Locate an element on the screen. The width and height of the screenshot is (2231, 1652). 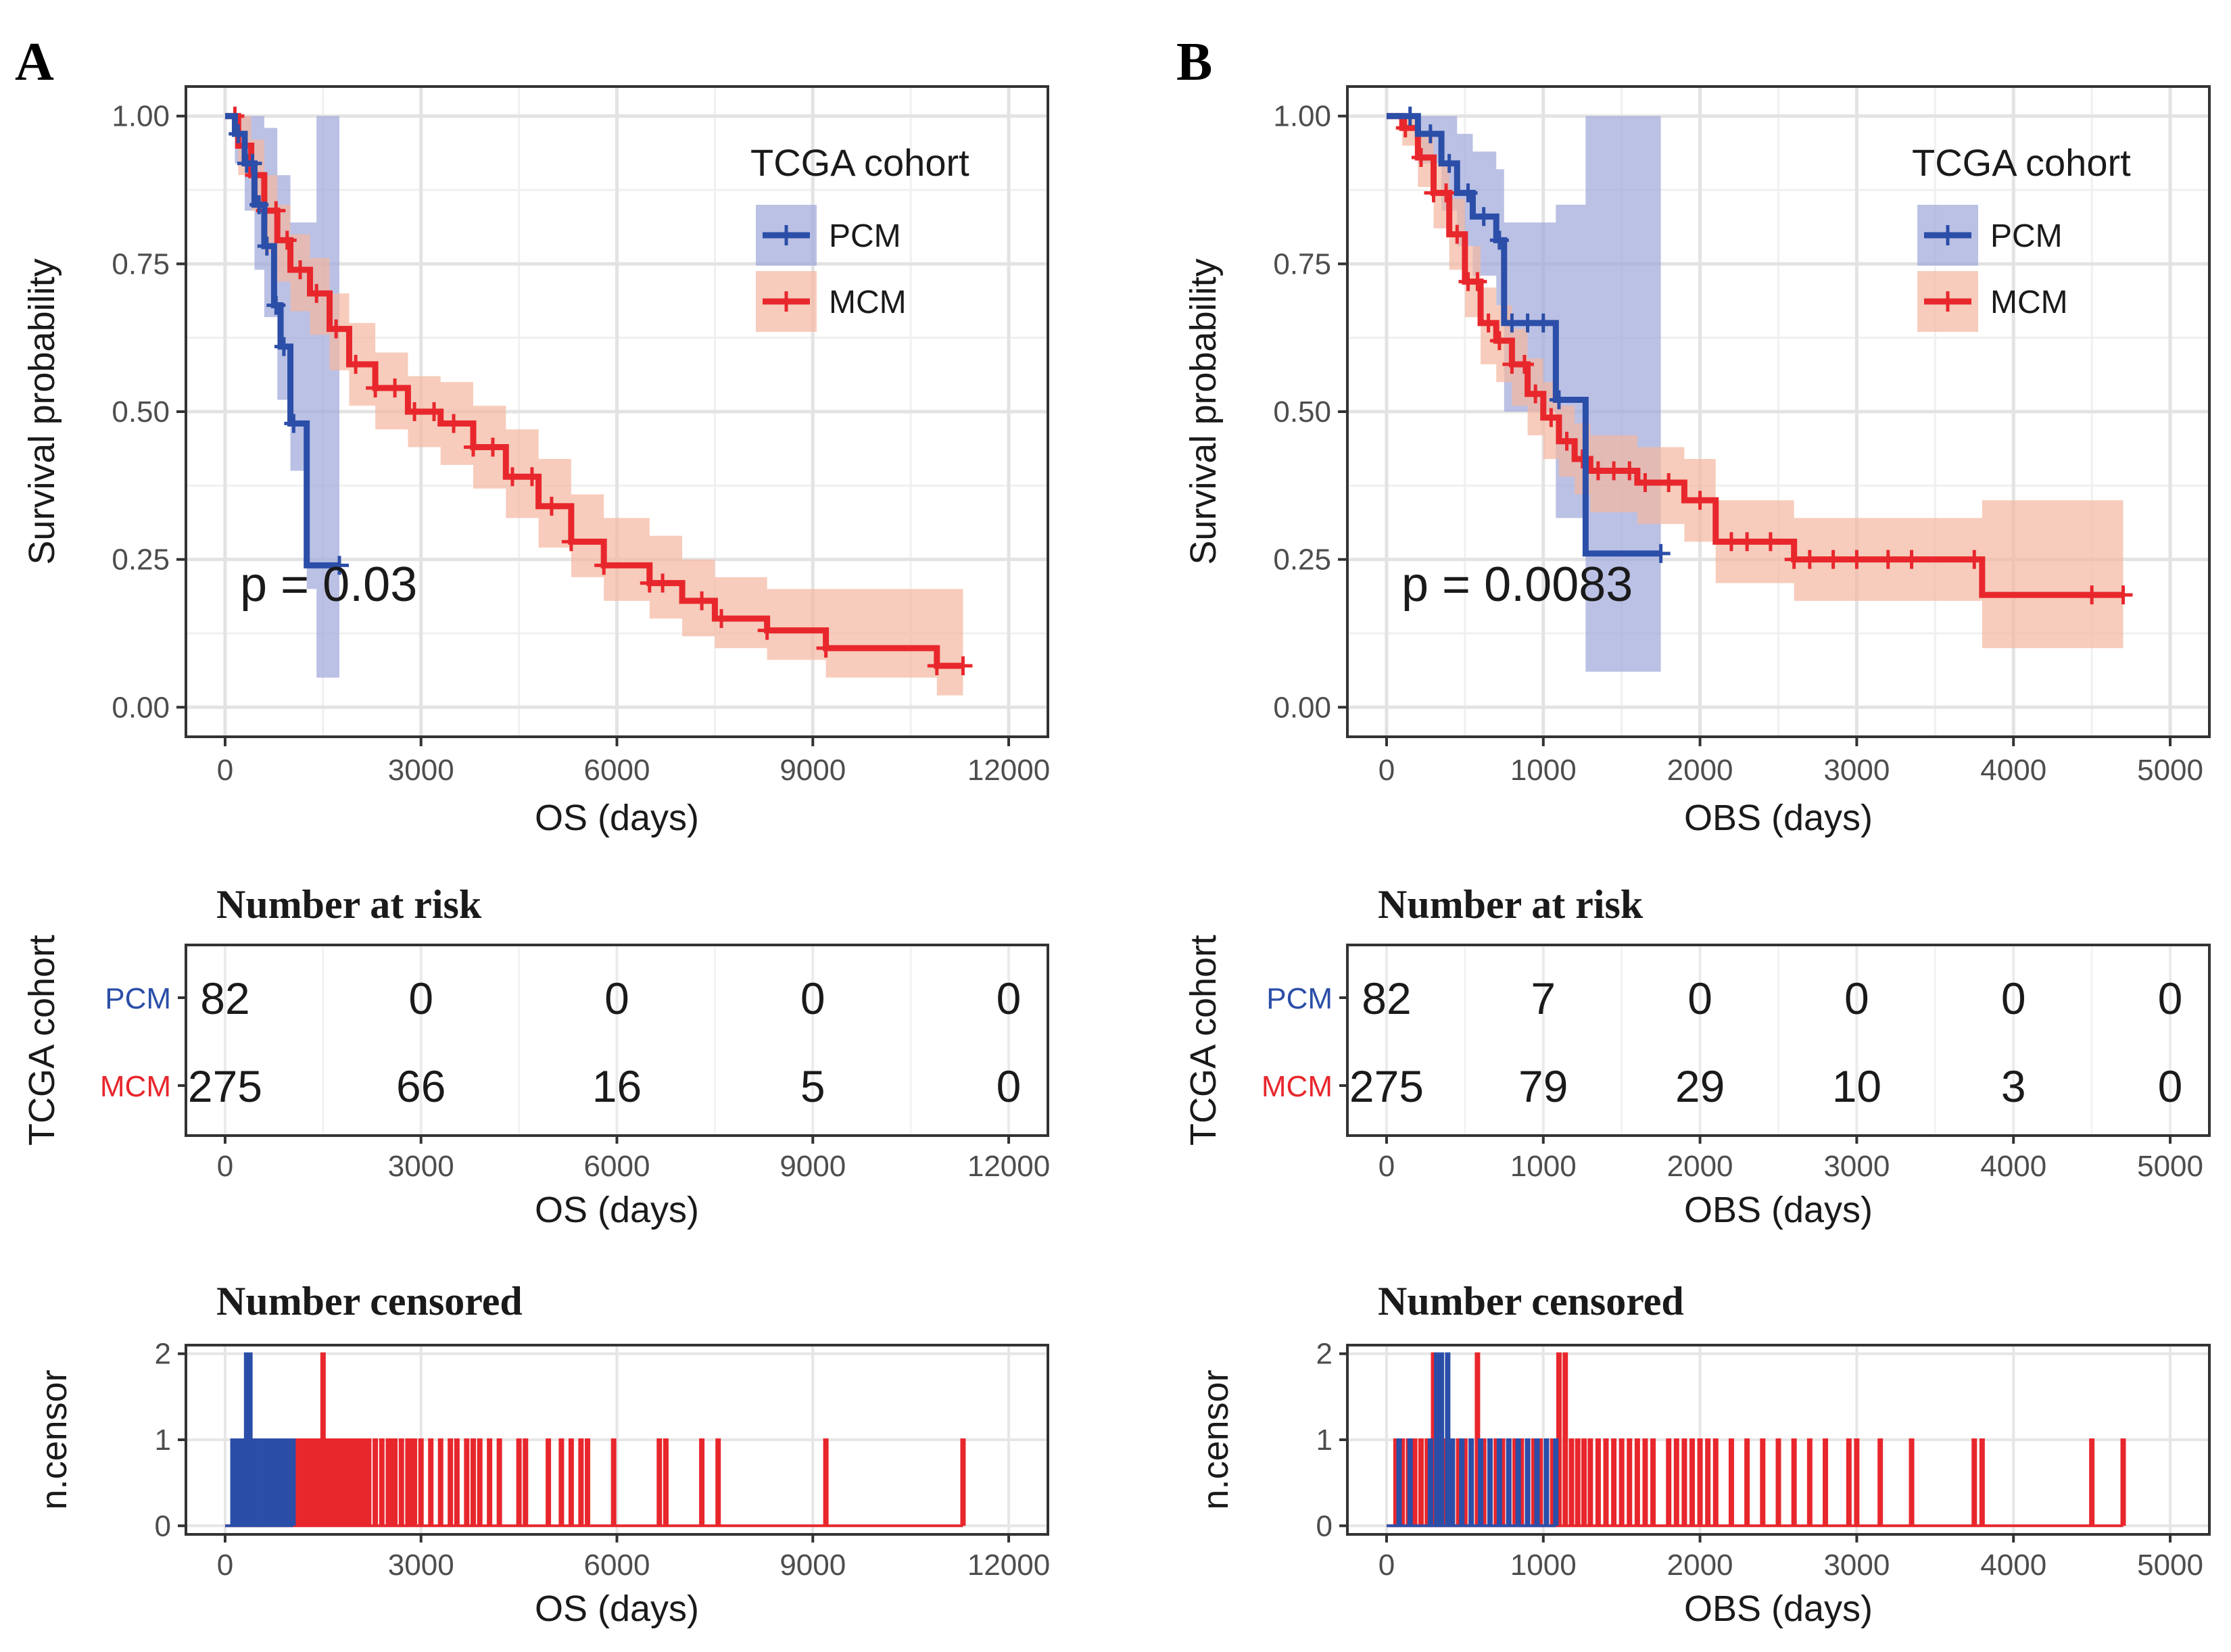
risk-xtick-label: 3000 is located at coordinates (421, 1166).